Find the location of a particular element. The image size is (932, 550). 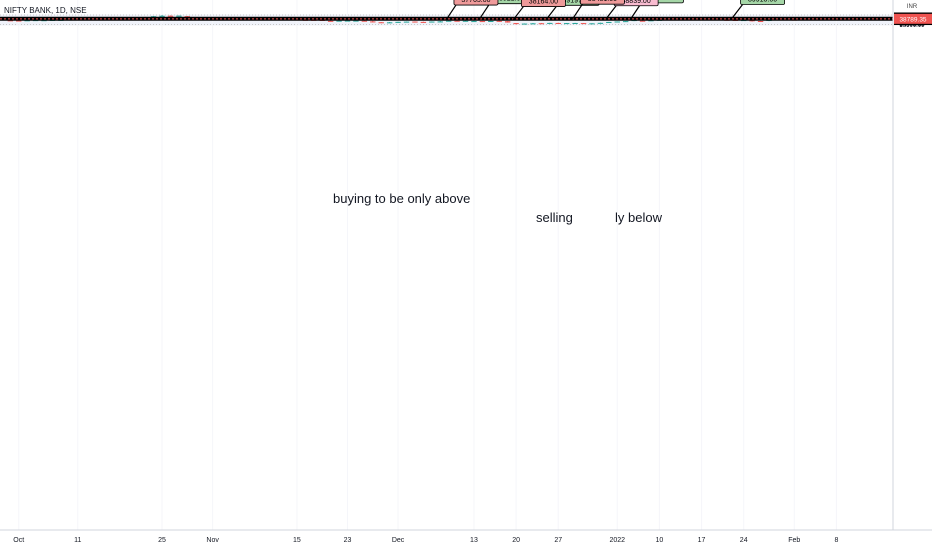

sell-note-suffix: ly below is located at coordinates (639, 217).